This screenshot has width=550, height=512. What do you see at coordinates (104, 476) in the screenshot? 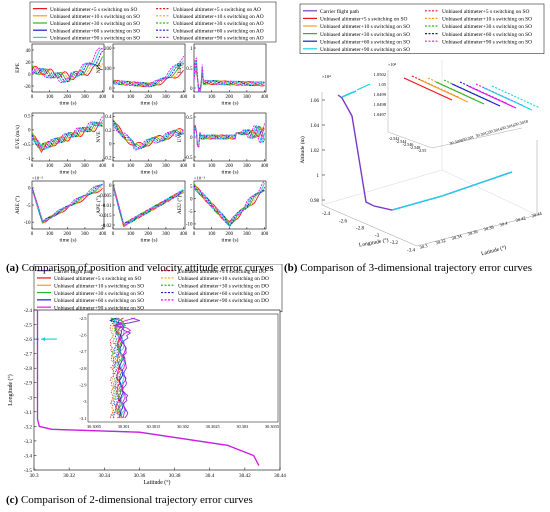
I see `xtick-label: 30.34` at bounding box center [104, 476].